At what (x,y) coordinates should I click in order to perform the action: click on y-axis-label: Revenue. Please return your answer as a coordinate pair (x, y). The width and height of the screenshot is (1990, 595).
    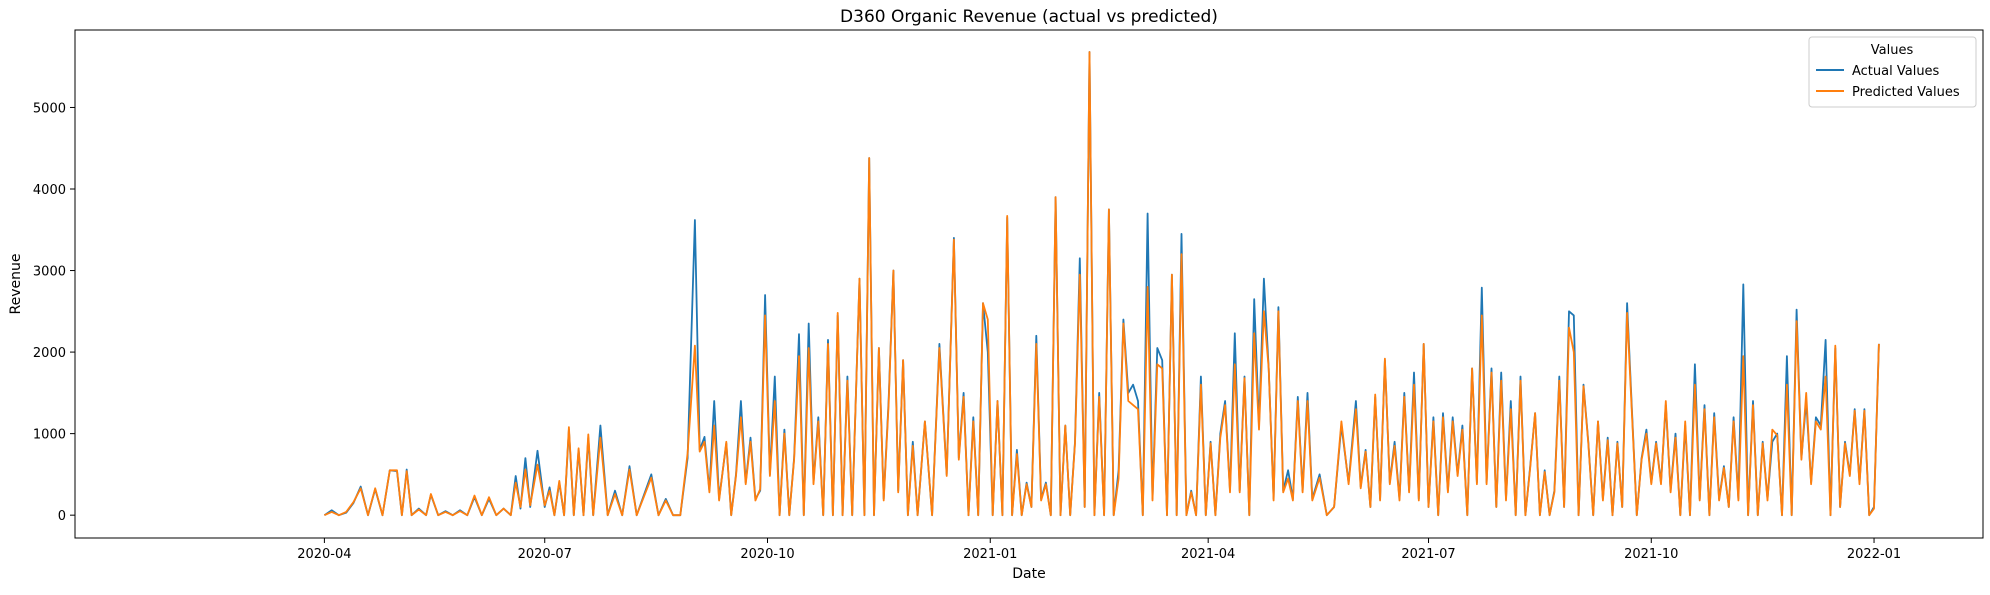
    Looking at the image, I should click on (16, 284).